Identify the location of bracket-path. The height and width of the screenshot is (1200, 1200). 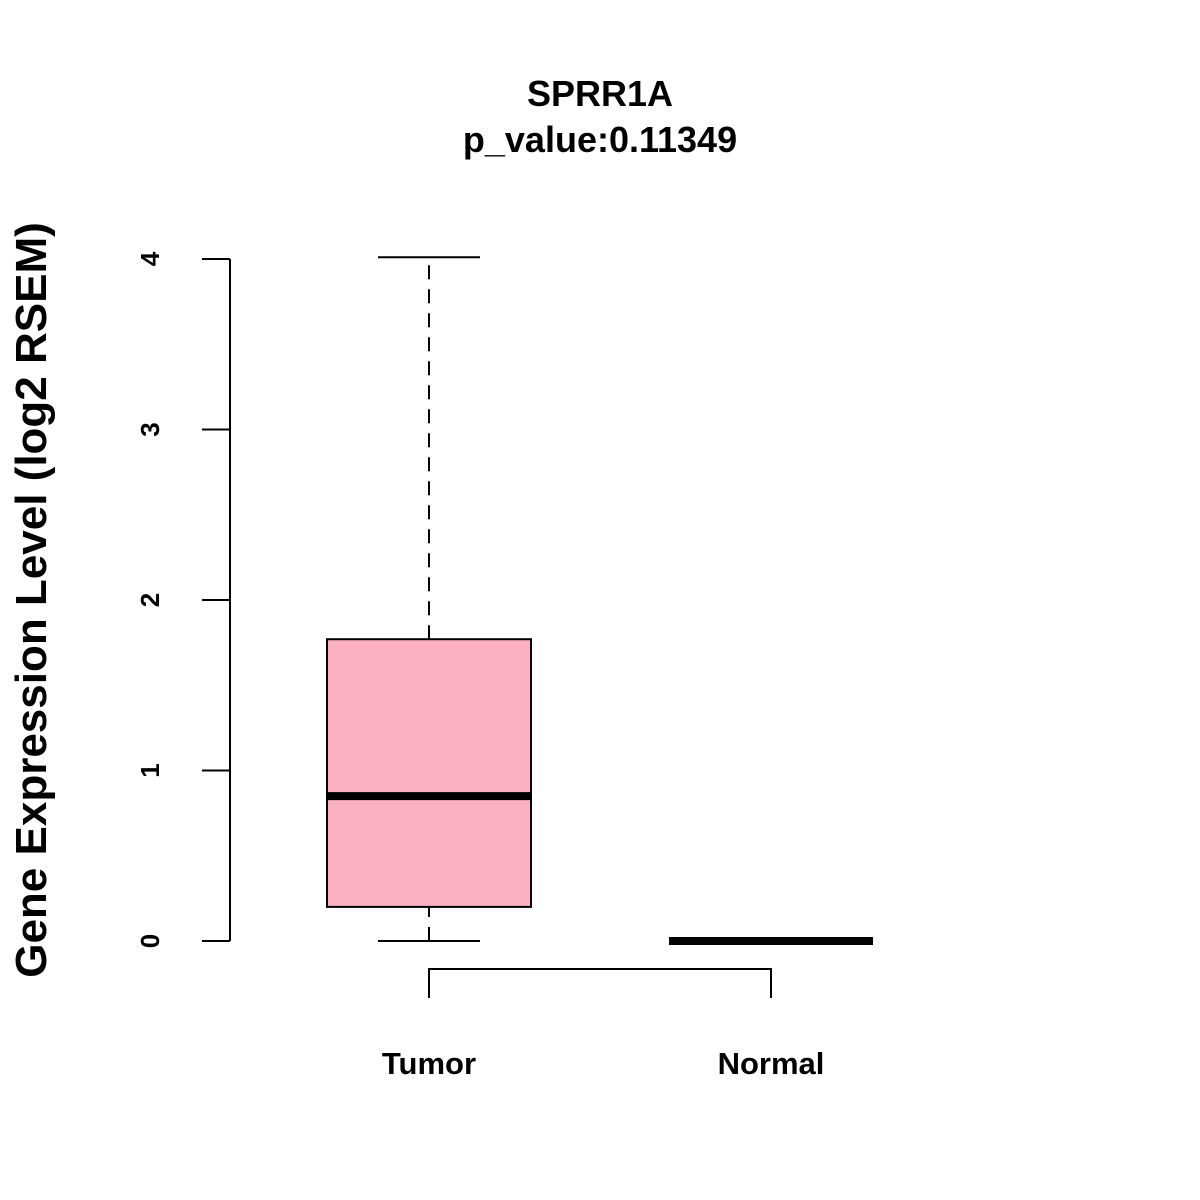
(600, 983).